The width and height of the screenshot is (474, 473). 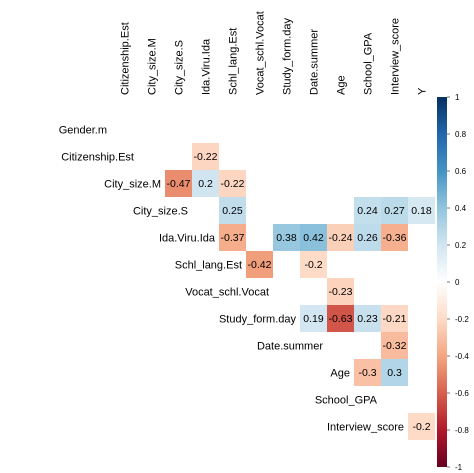 I want to click on cell-value-age--school-gpa: -0.3, so click(x=367, y=373).